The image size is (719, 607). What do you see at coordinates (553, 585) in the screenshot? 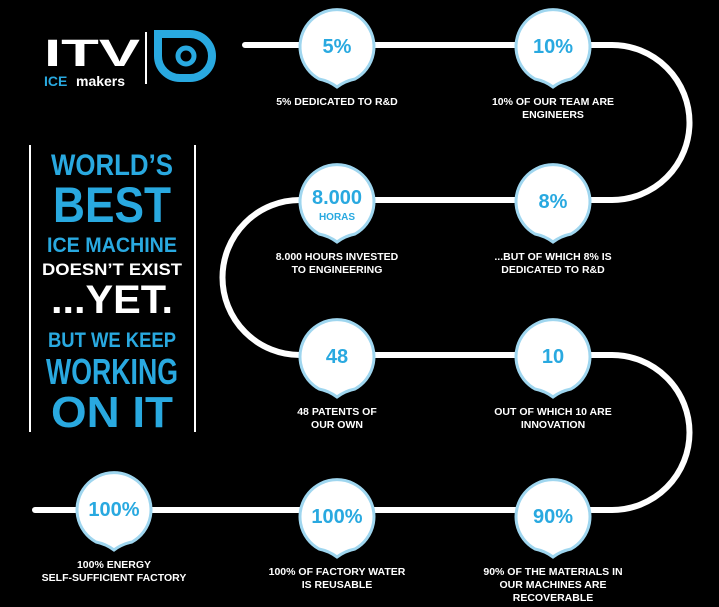
I see `milestone-caption: OUR MACHINES ARE` at bounding box center [553, 585].